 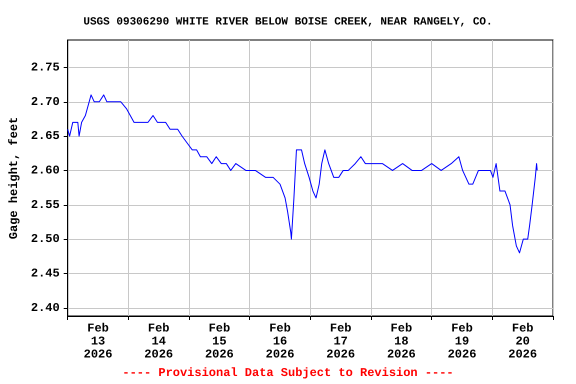 What do you see at coordinates (159, 342) in the screenshot?
I see `x-tick-label: Feb 14 2026` at bounding box center [159, 342].